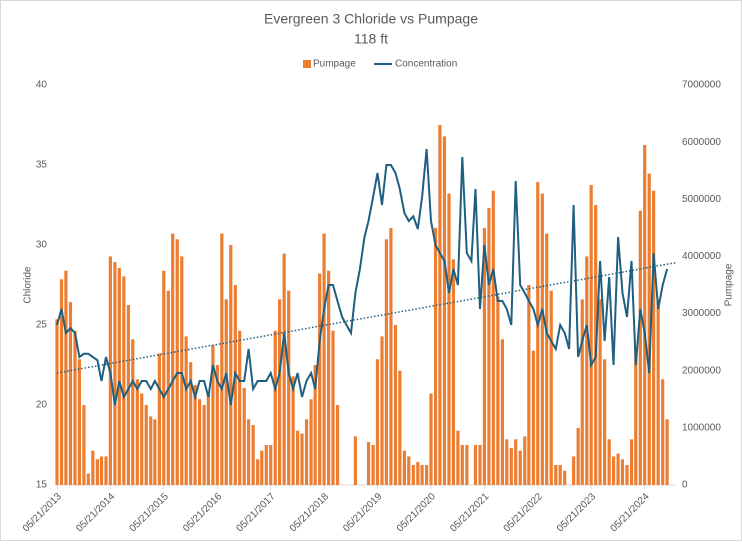 The height and width of the screenshot is (546, 742). Describe the element at coordinates (701, 85) in the screenshot. I see `y2-tick-label: 7000000` at that location.